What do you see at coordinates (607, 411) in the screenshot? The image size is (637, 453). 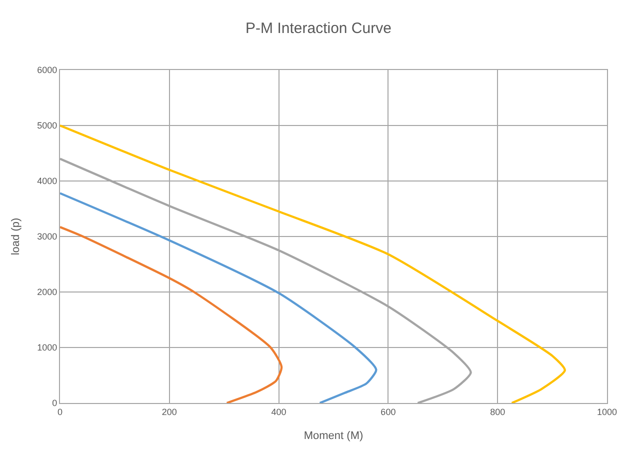 I see `x-tick-label: 1000` at bounding box center [607, 411].